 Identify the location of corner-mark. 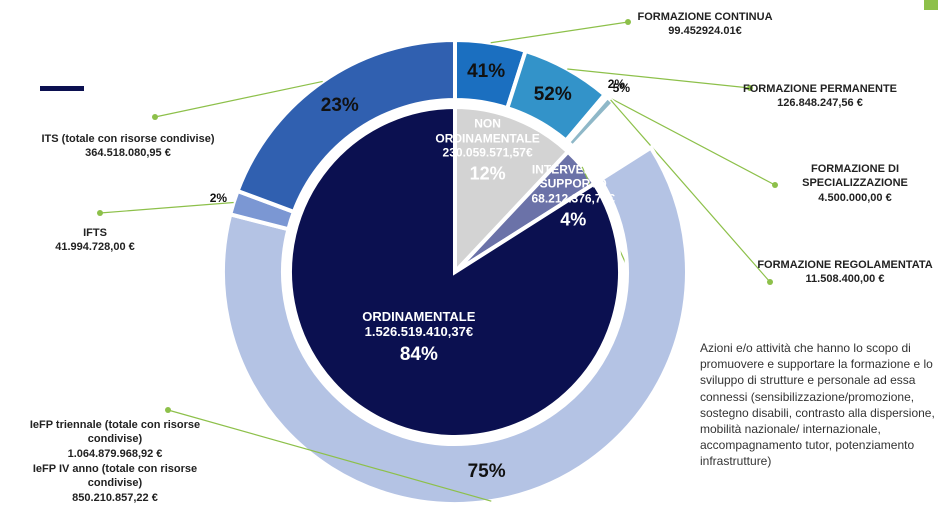
(931, 5).